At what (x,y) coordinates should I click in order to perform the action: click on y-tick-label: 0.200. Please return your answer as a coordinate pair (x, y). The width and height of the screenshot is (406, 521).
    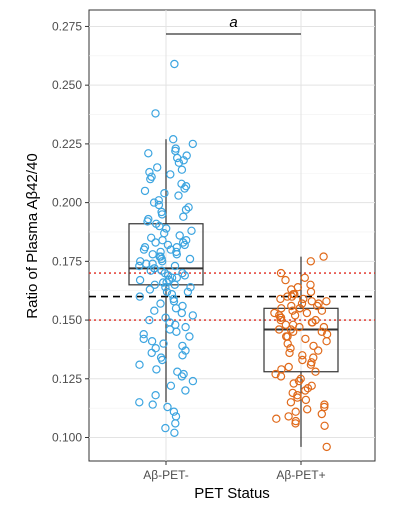
    Looking at the image, I should click on (67, 203).